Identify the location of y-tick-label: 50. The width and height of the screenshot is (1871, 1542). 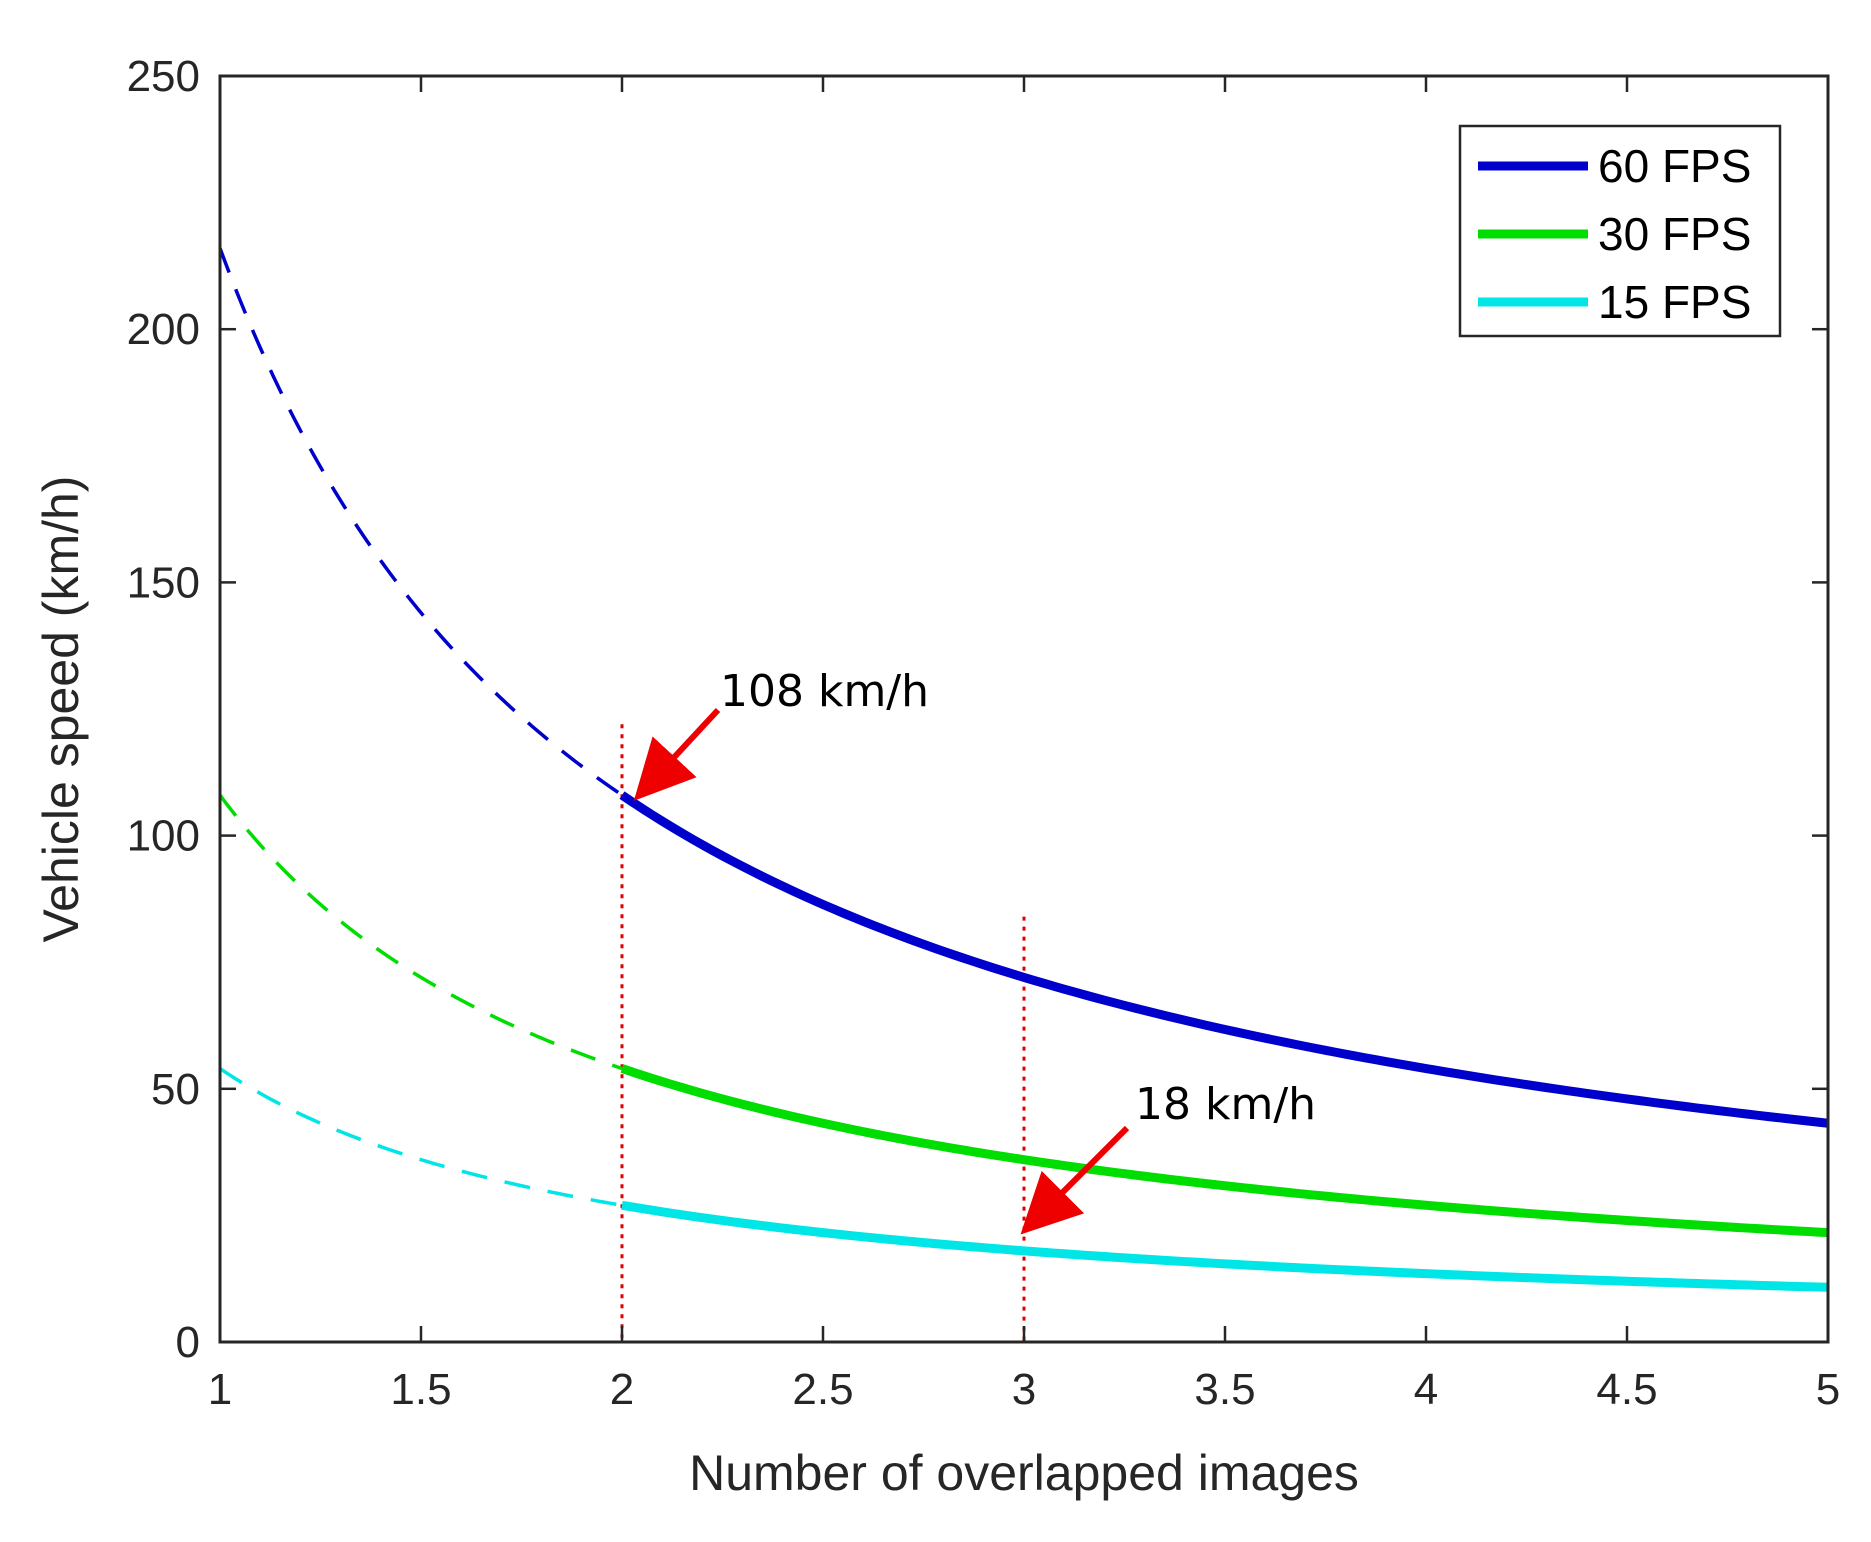
(175, 1089).